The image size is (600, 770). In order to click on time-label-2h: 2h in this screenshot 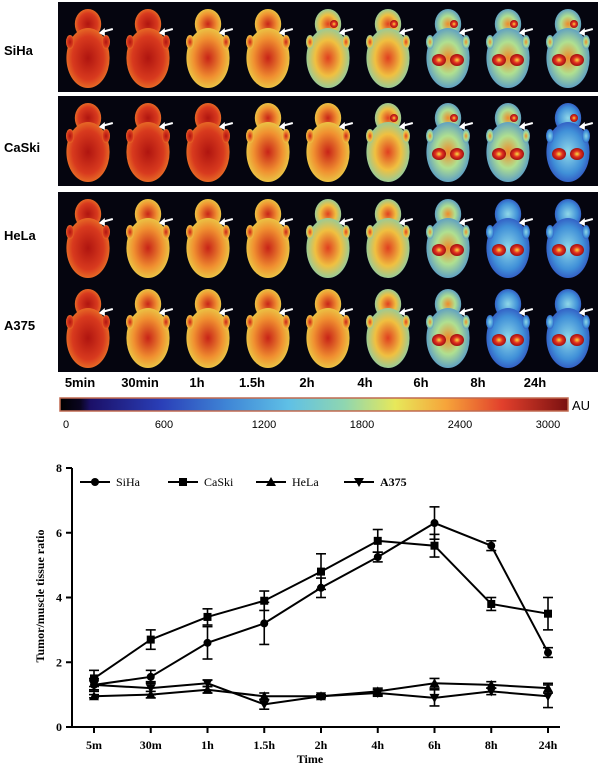, I will do `click(306, 382)`.